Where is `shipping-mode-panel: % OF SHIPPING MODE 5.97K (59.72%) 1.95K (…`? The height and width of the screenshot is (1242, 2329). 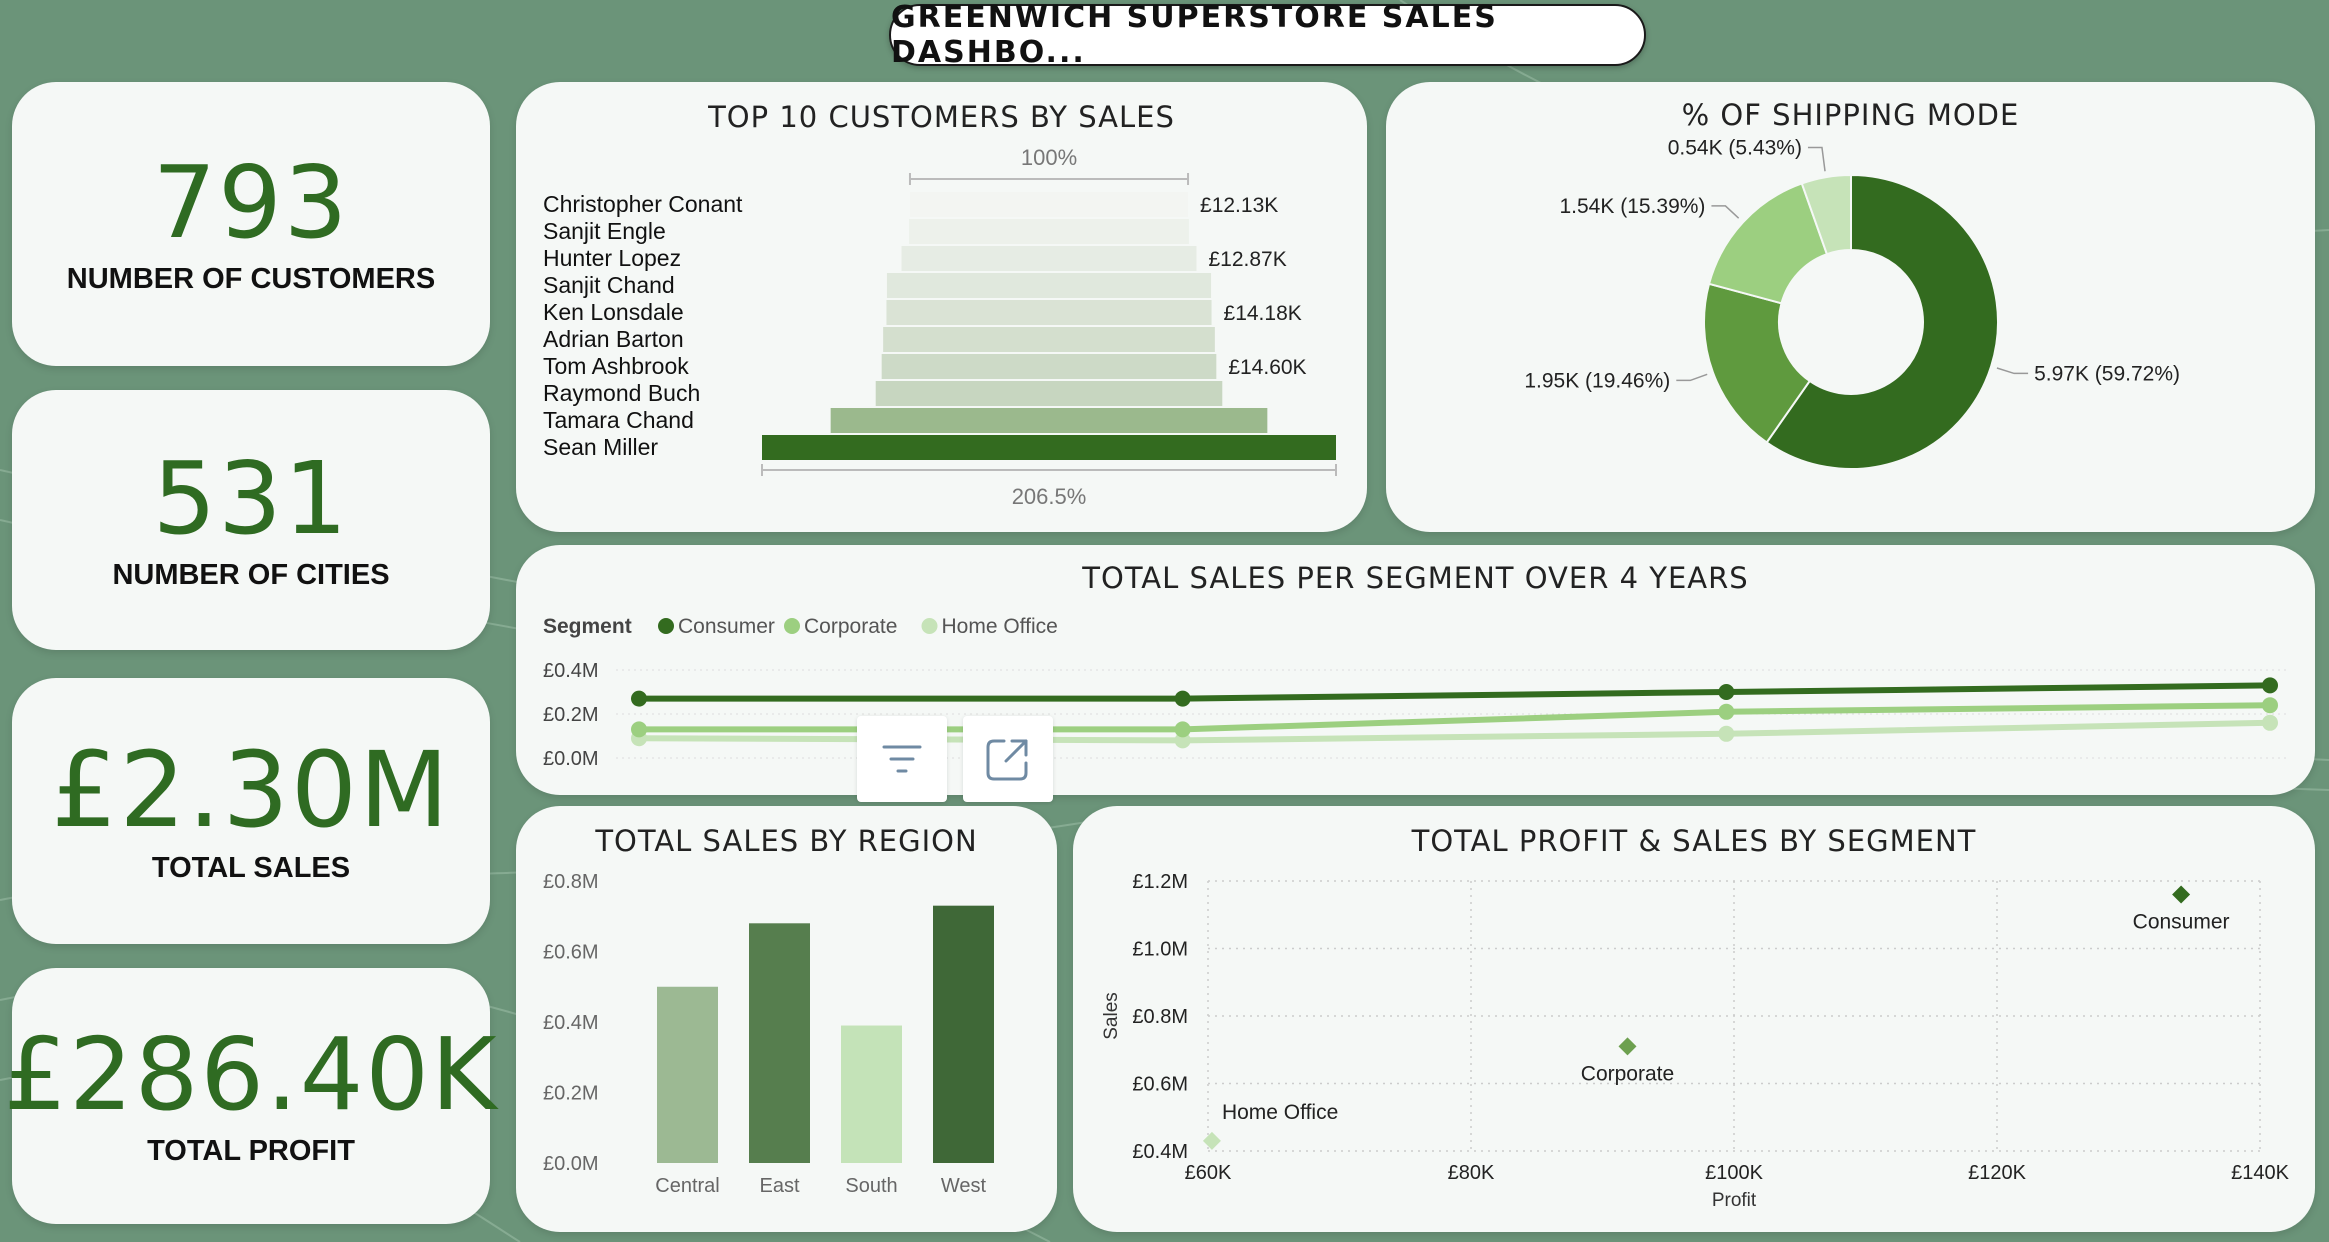 shipping-mode-panel: % OF SHIPPING MODE 5.97K (59.72%) 1.95K (… is located at coordinates (1850, 307).